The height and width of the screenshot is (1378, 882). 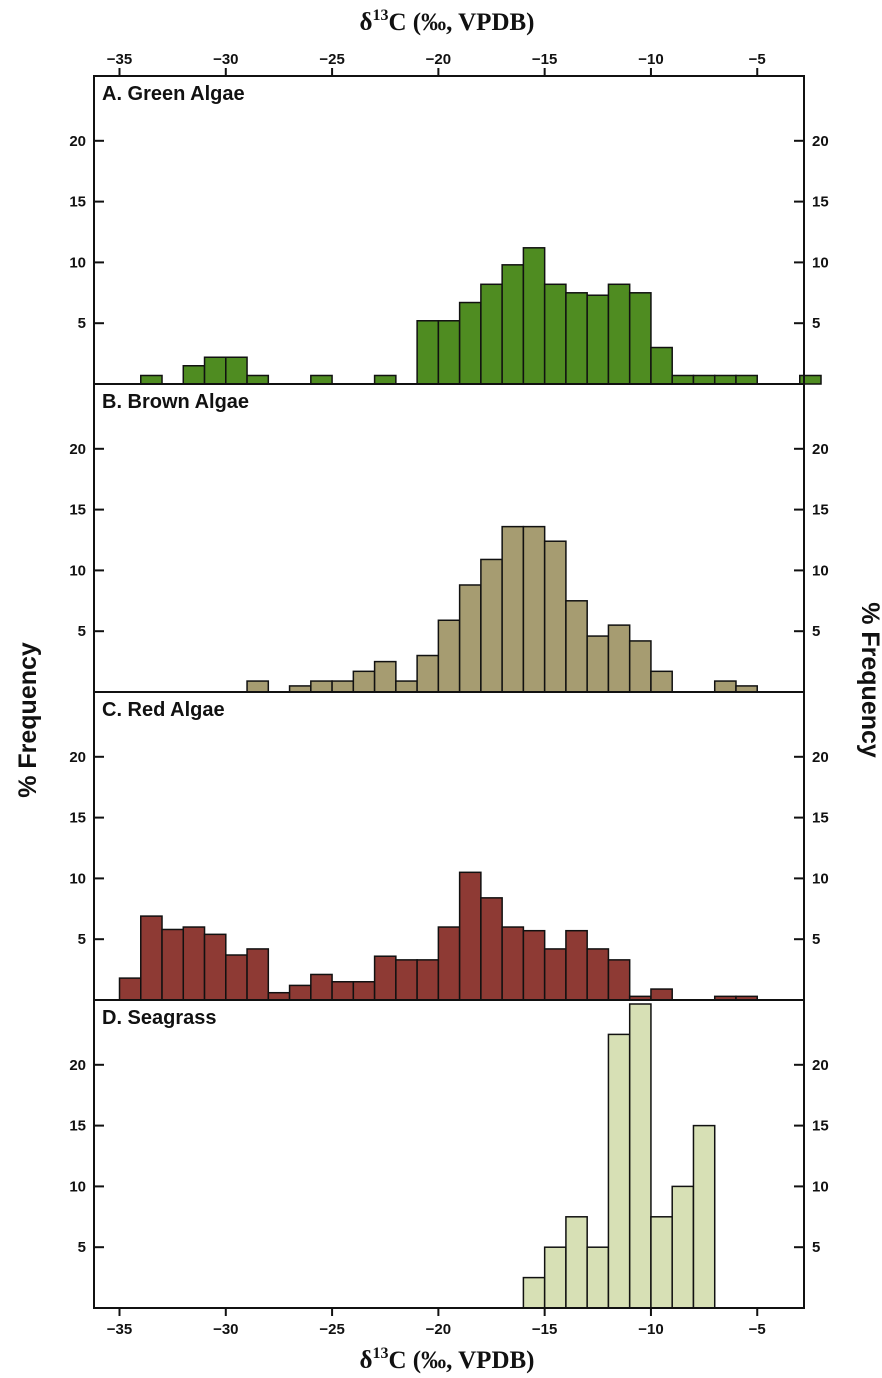 I want to click on x-tick-label-top: −25, so click(x=331, y=59).